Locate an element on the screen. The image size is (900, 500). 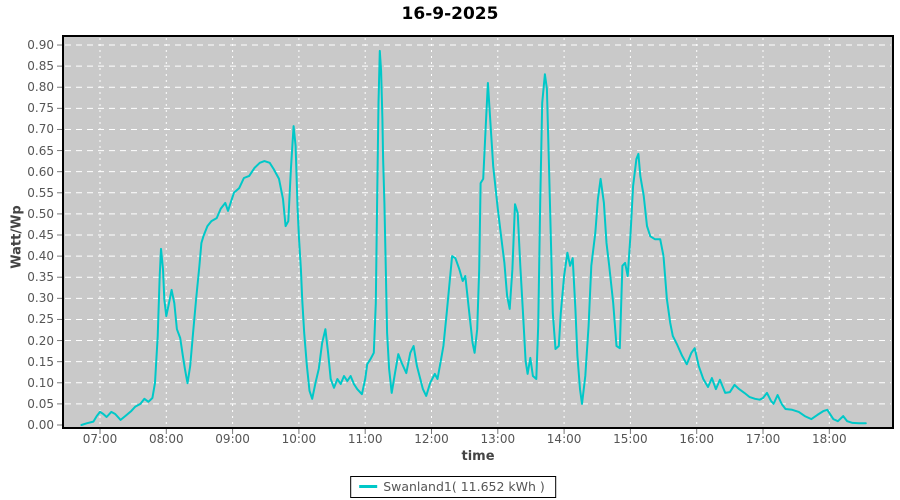
legend-box: Swanland1( 11.652 kWh ) is located at coordinates (453, 487).